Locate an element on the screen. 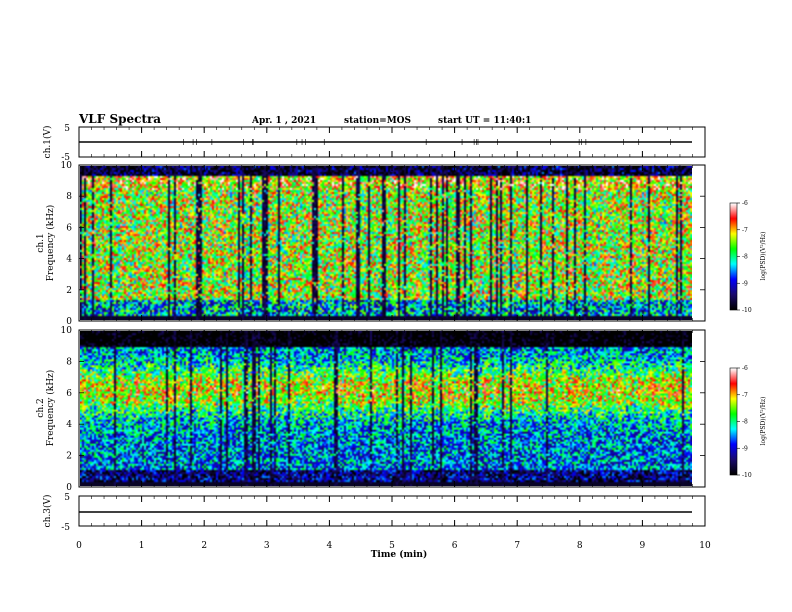  ylabel-line: ch.2 is located at coordinates (41, 407).